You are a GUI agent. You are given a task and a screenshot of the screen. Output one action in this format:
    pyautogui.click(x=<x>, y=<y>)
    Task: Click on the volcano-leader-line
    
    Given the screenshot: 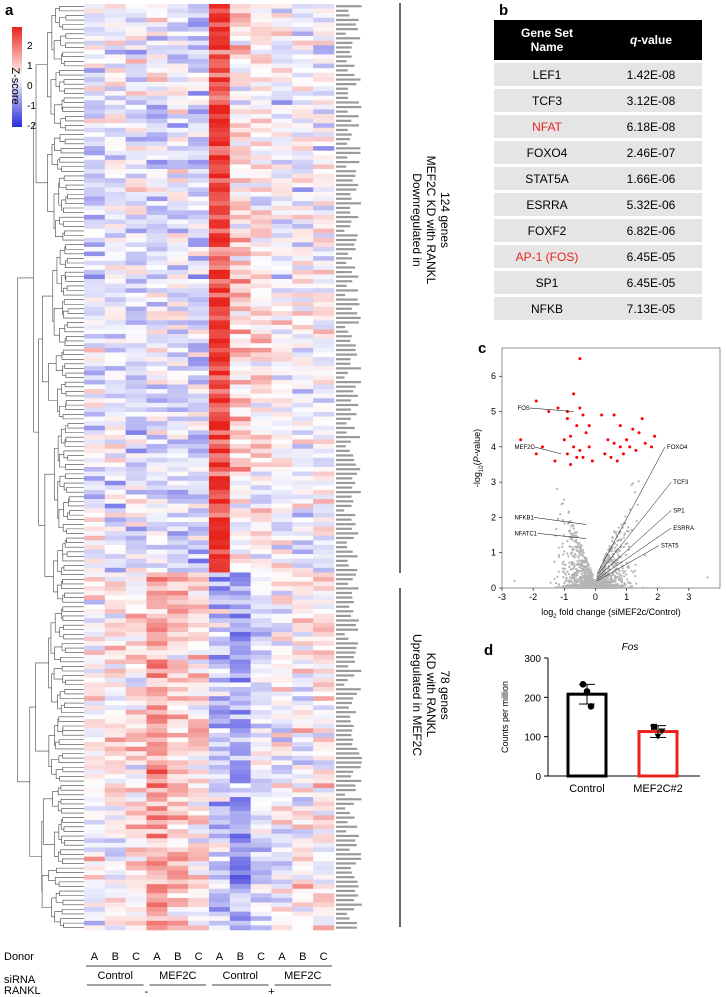 What is the action you would take?
    pyautogui.click(x=634, y=528)
    